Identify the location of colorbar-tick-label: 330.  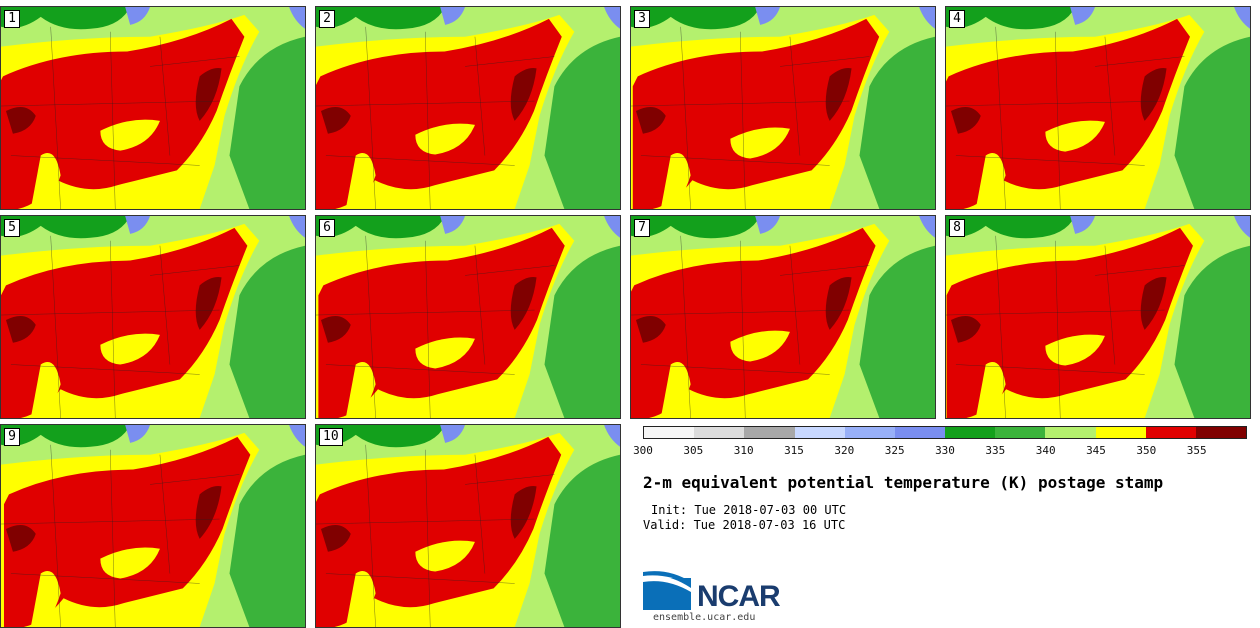
(945, 450).